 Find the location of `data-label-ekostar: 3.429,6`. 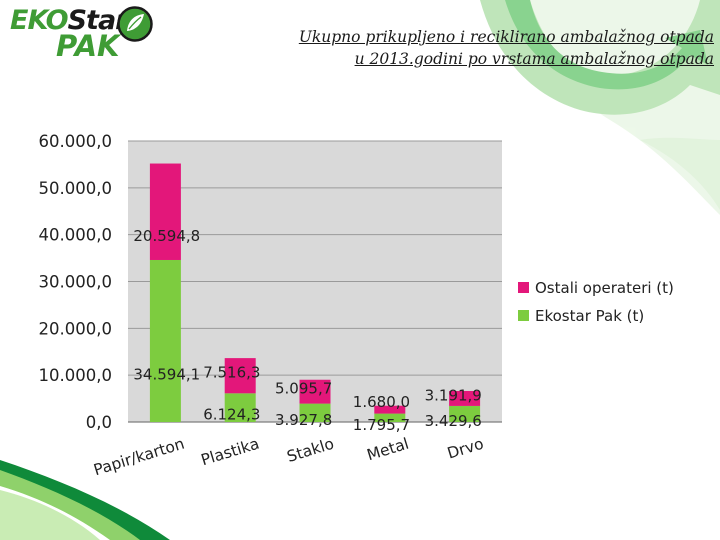

data-label-ekostar: 3.429,6 is located at coordinates (453, 421).